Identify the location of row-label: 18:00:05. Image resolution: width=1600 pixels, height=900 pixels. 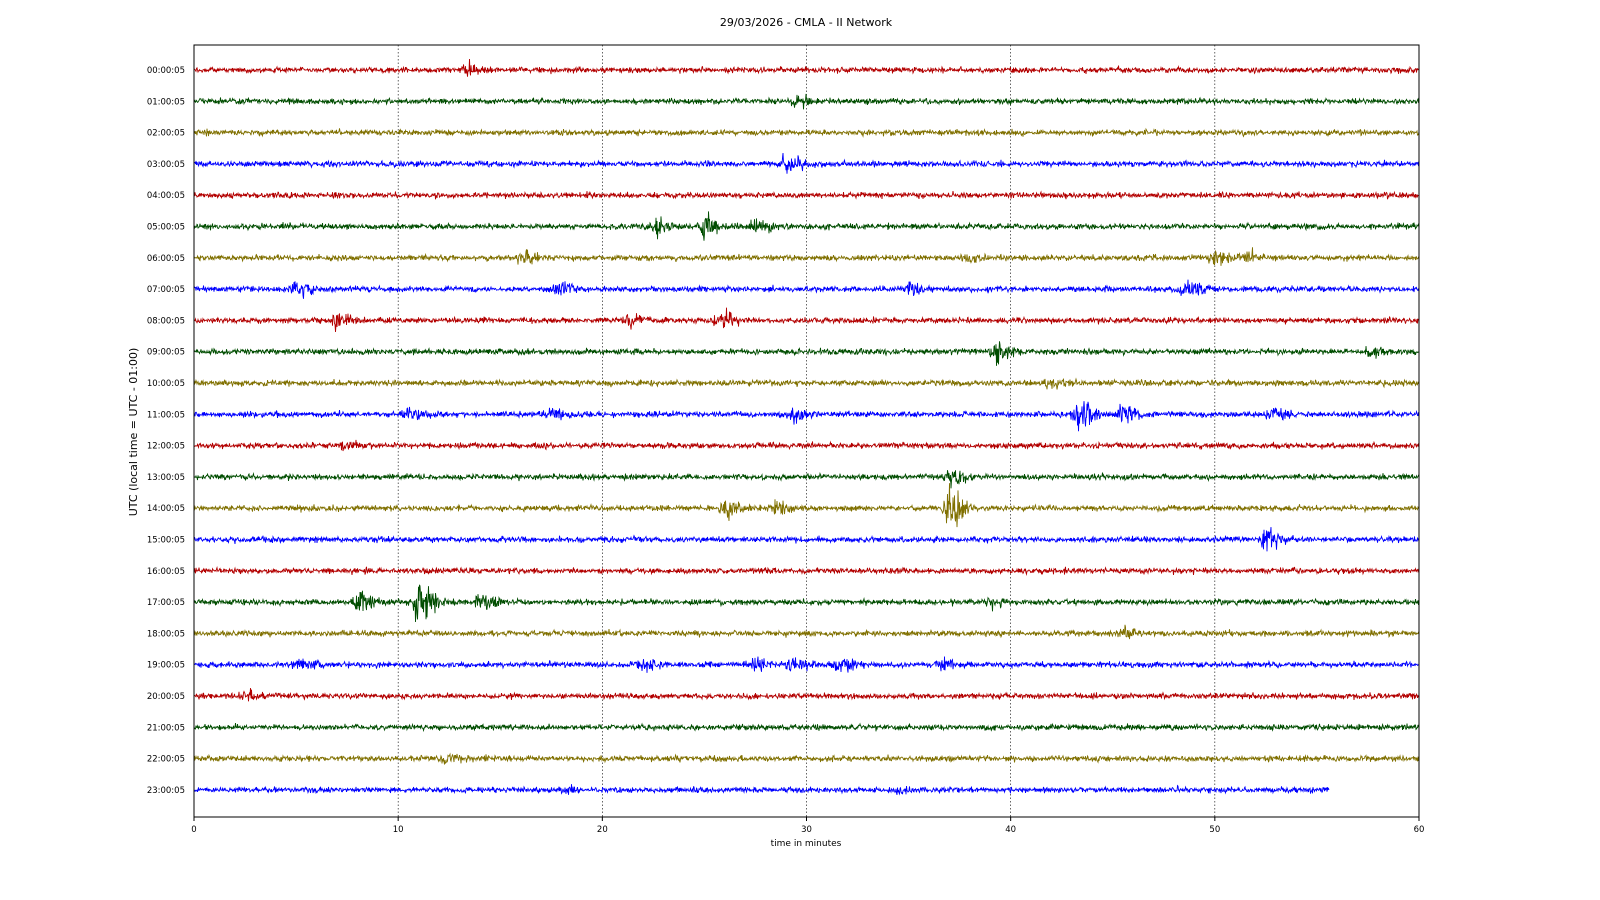
(166, 634).